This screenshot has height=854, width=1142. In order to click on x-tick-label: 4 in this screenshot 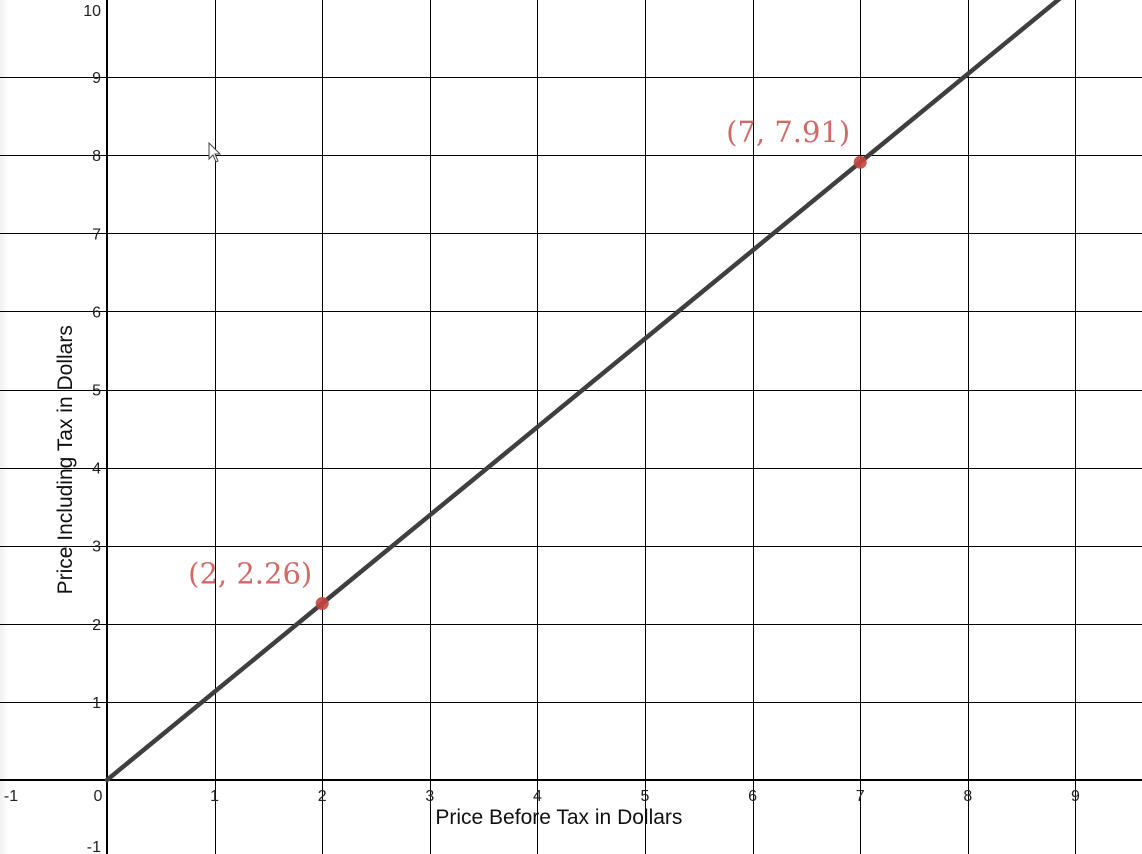, I will do `click(537, 796)`.